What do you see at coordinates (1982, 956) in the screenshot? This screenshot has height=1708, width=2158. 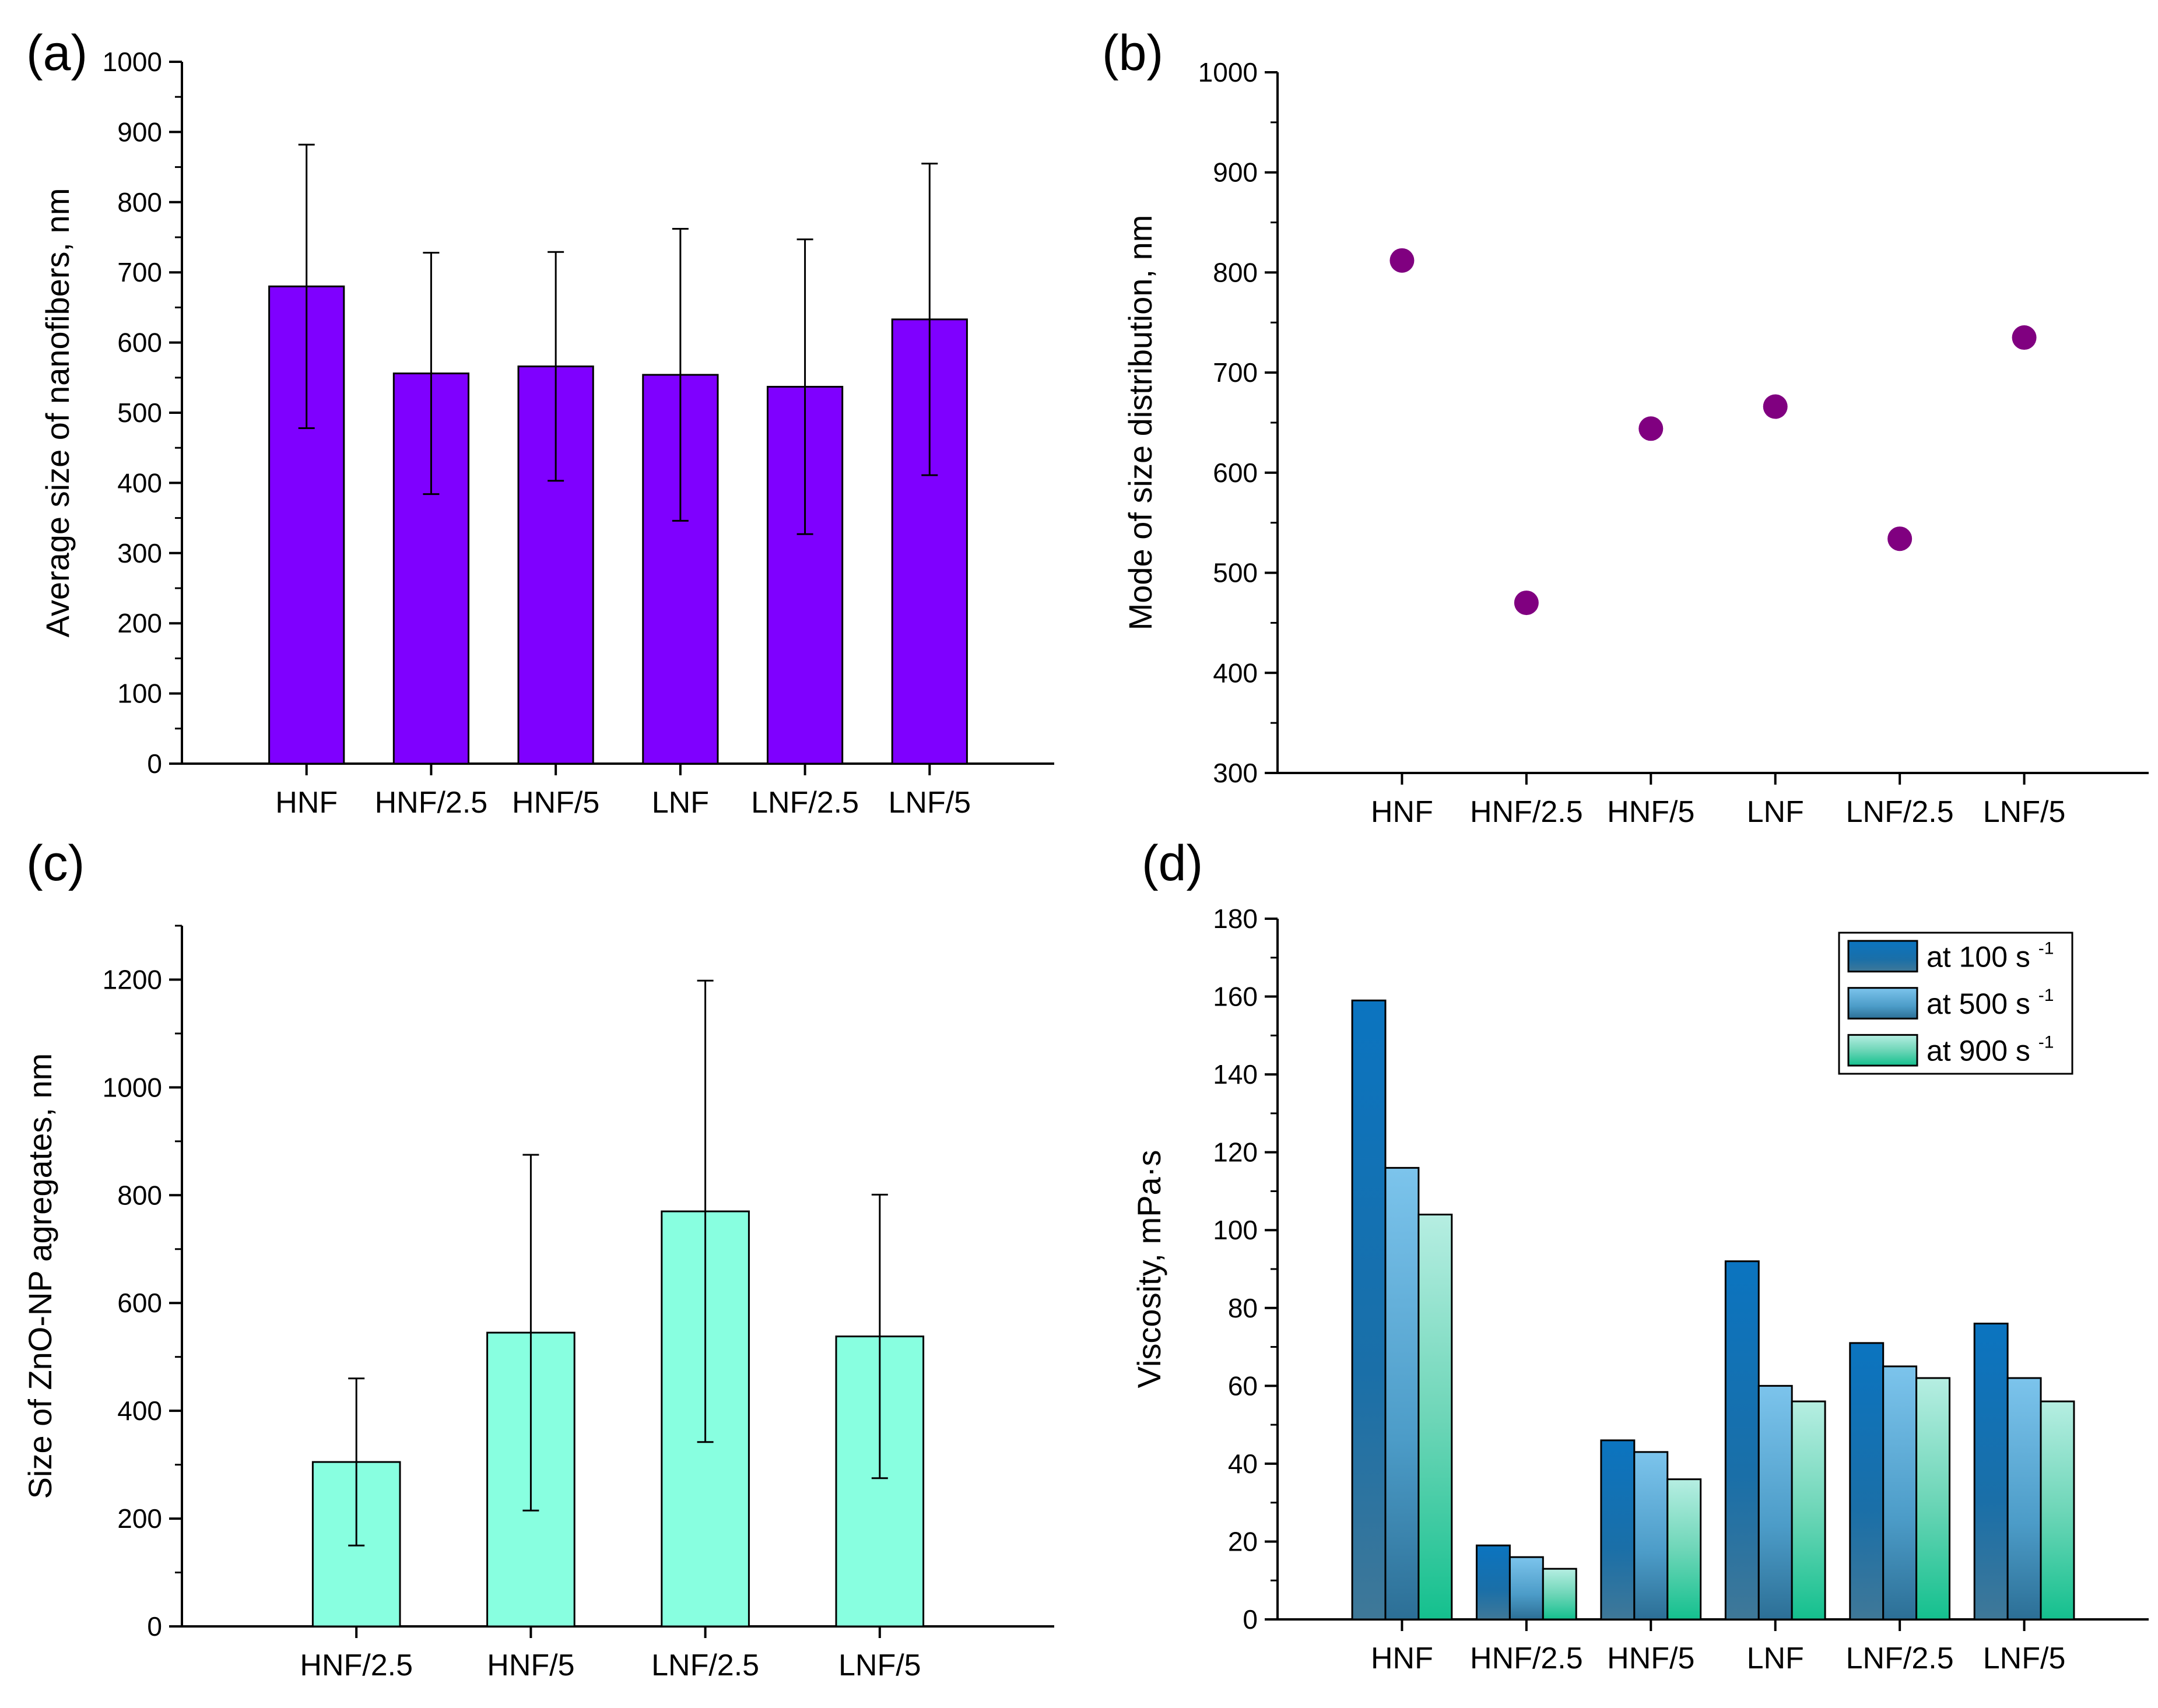 I see `panel-d-legend-label-text-0: at 100 s` at bounding box center [1982, 956].